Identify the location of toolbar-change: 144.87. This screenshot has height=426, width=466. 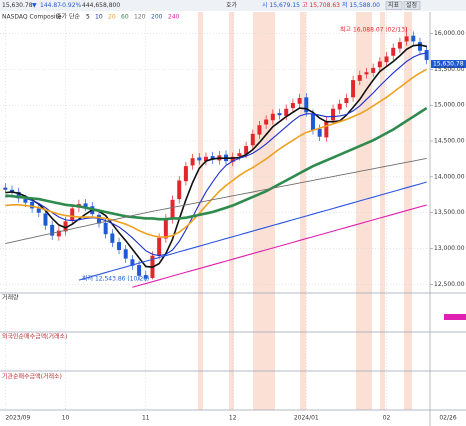
(50, 5).